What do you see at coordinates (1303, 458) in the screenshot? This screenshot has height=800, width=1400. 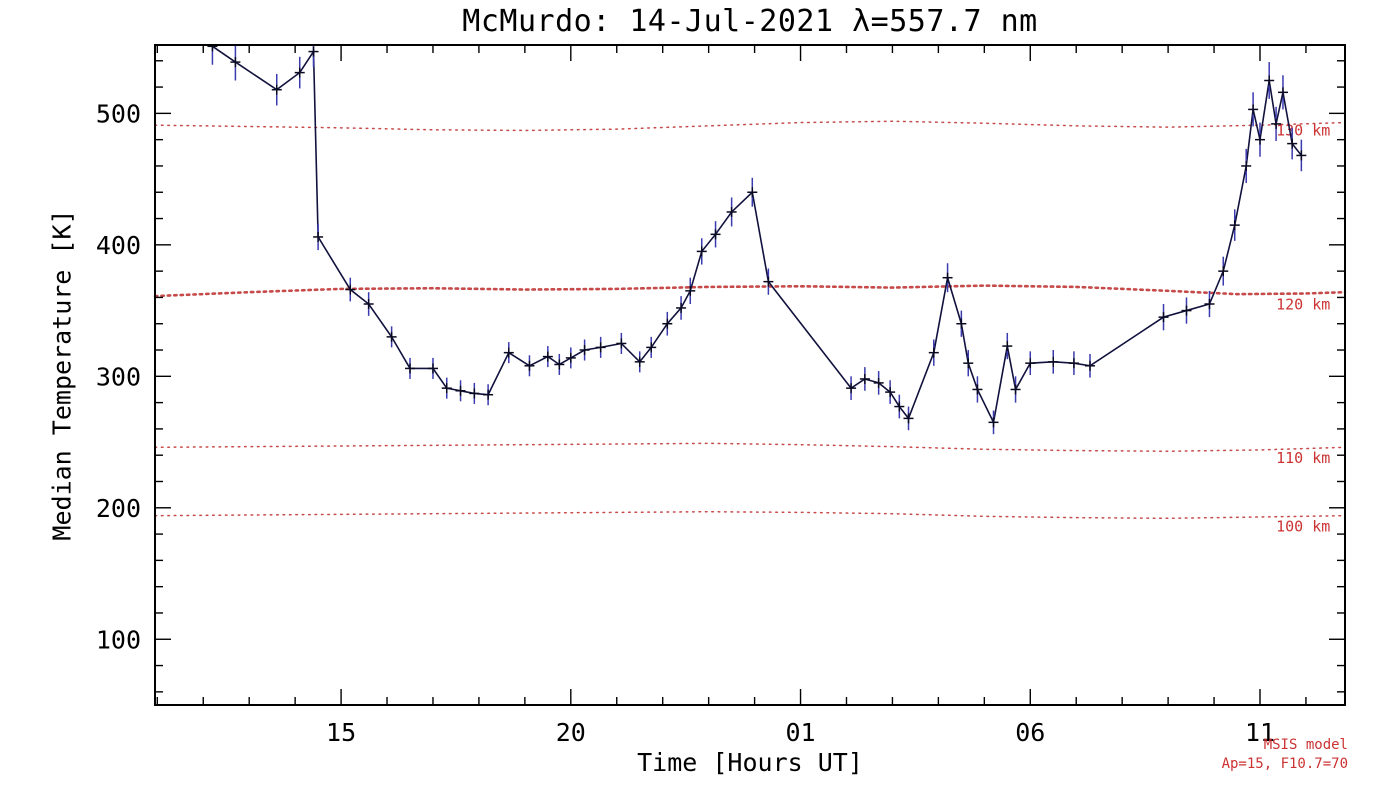 I see `model-line-label: 110 km` at bounding box center [1303, 458].